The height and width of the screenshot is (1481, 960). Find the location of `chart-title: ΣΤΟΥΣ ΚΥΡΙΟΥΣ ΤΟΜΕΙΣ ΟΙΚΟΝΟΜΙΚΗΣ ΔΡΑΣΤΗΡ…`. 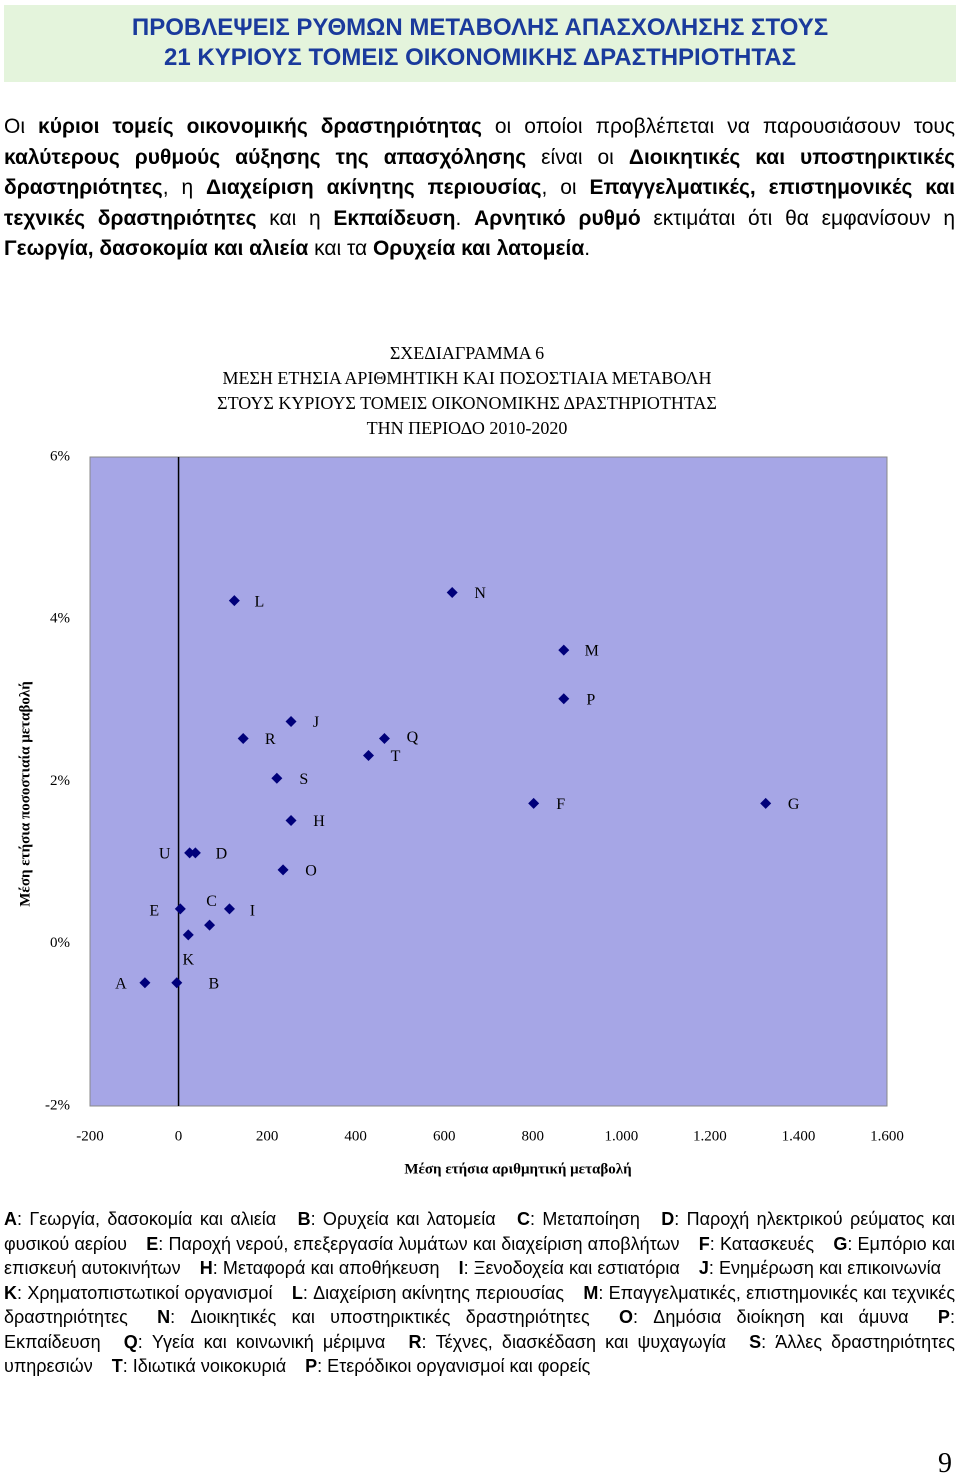

chart-title: ΣΤΟΥΣ ΚΥΡΙΟΥΣ ΤΟΜΕΙΣ ΟΙΚΟΝΟΜΙΚΗΣ ΔΡΑΣΤΗΡ… is located at coordinates (467, 403).